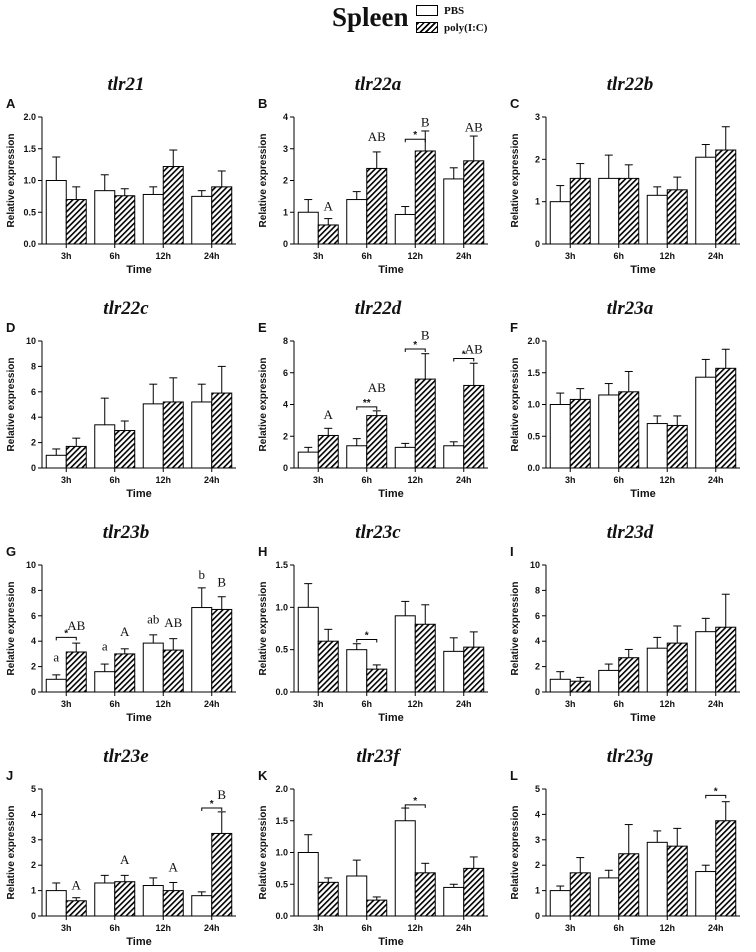 The image size is (756, 952). I want to click on tlr23g-y-tick-label: 5, so click(537, 789).